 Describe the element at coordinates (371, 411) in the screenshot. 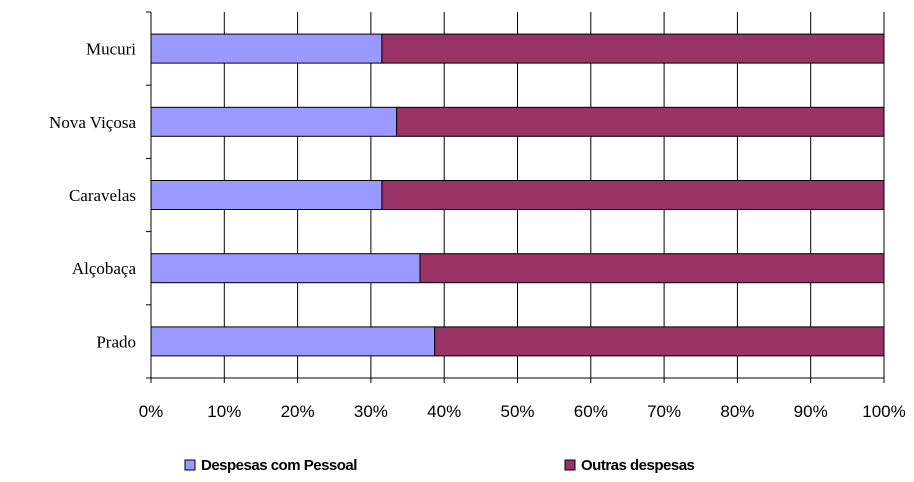

I see `x-tick-label: 30%` at that location.